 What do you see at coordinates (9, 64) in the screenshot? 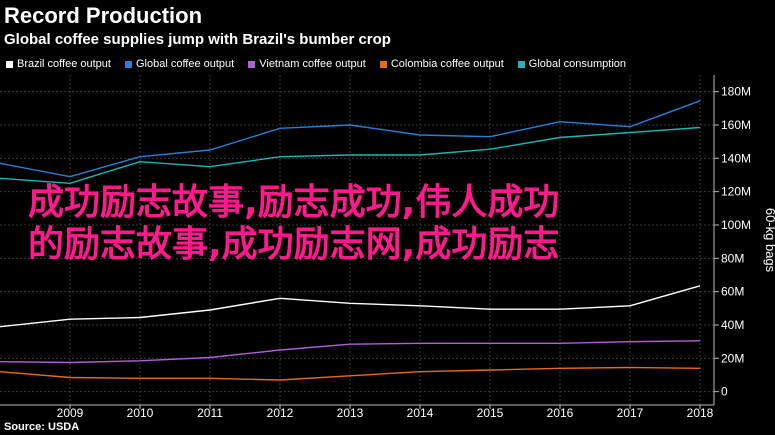
I see `legend-swatch-brazil` at bounding box center [9, 64].